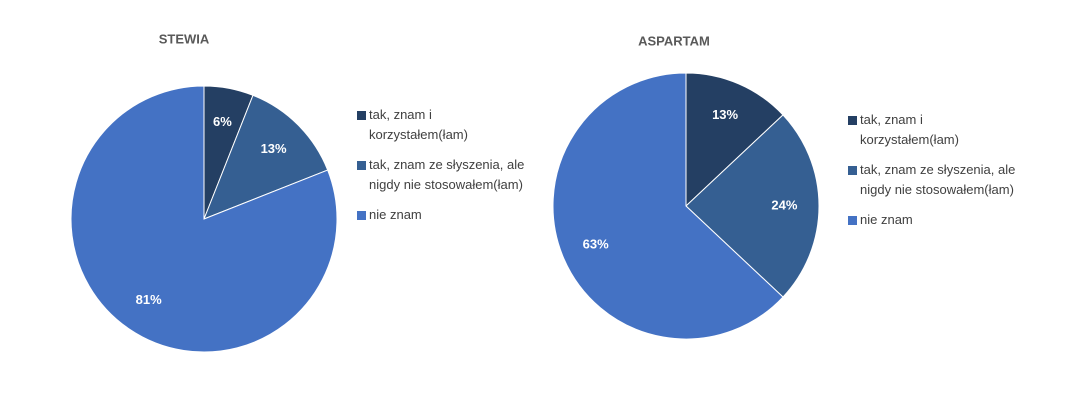 This screenshot has height=400, width=1074. What do you see at coordinates (674, 40) in the screenshot?
I see `chart-title: ASPARTAM` at bounding box center [674, 40].